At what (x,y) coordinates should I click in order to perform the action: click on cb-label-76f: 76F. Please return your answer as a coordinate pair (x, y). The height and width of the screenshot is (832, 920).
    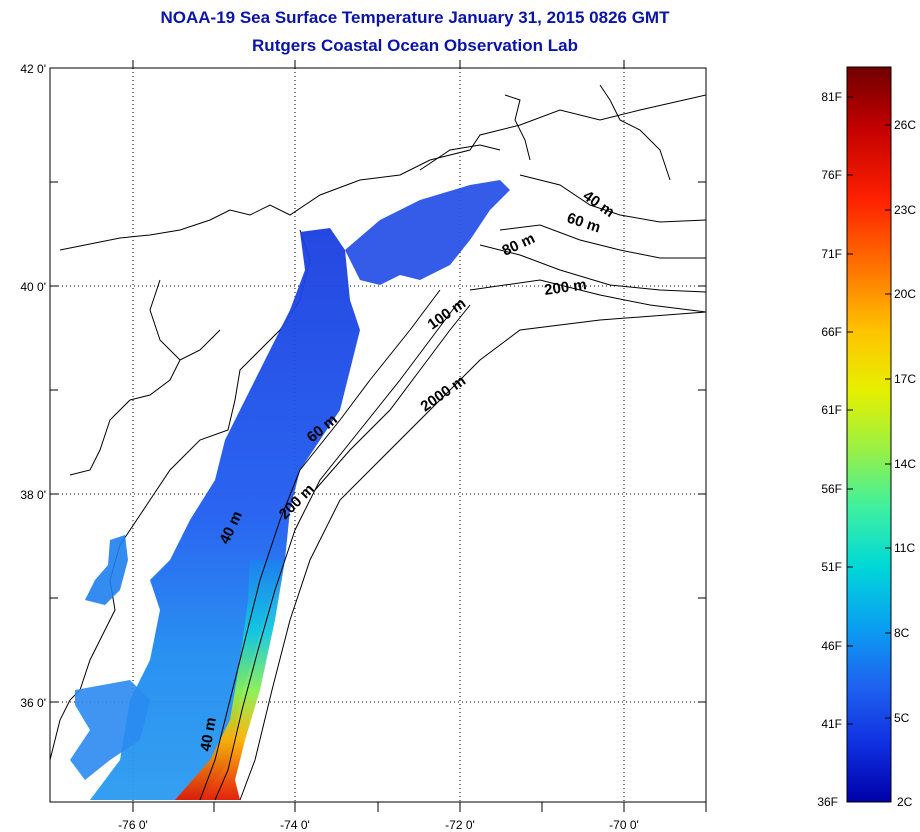
    Looking at the image, I should click on (831, 175).